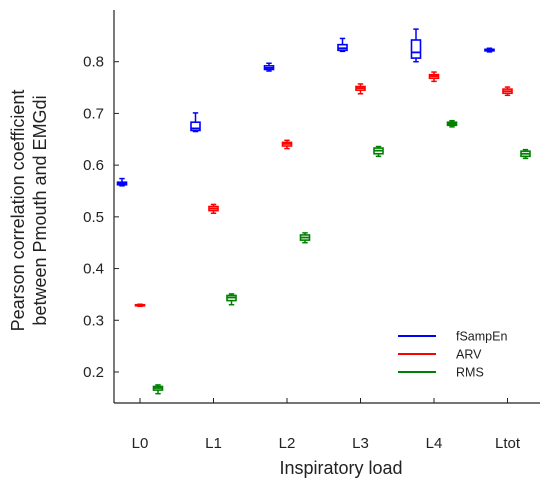 The image size is (550, 488). What do you see at coordinates (470, 373) in the screenshot?
I see `legend-label-rms: RMS` at bounding box center [470, 373].